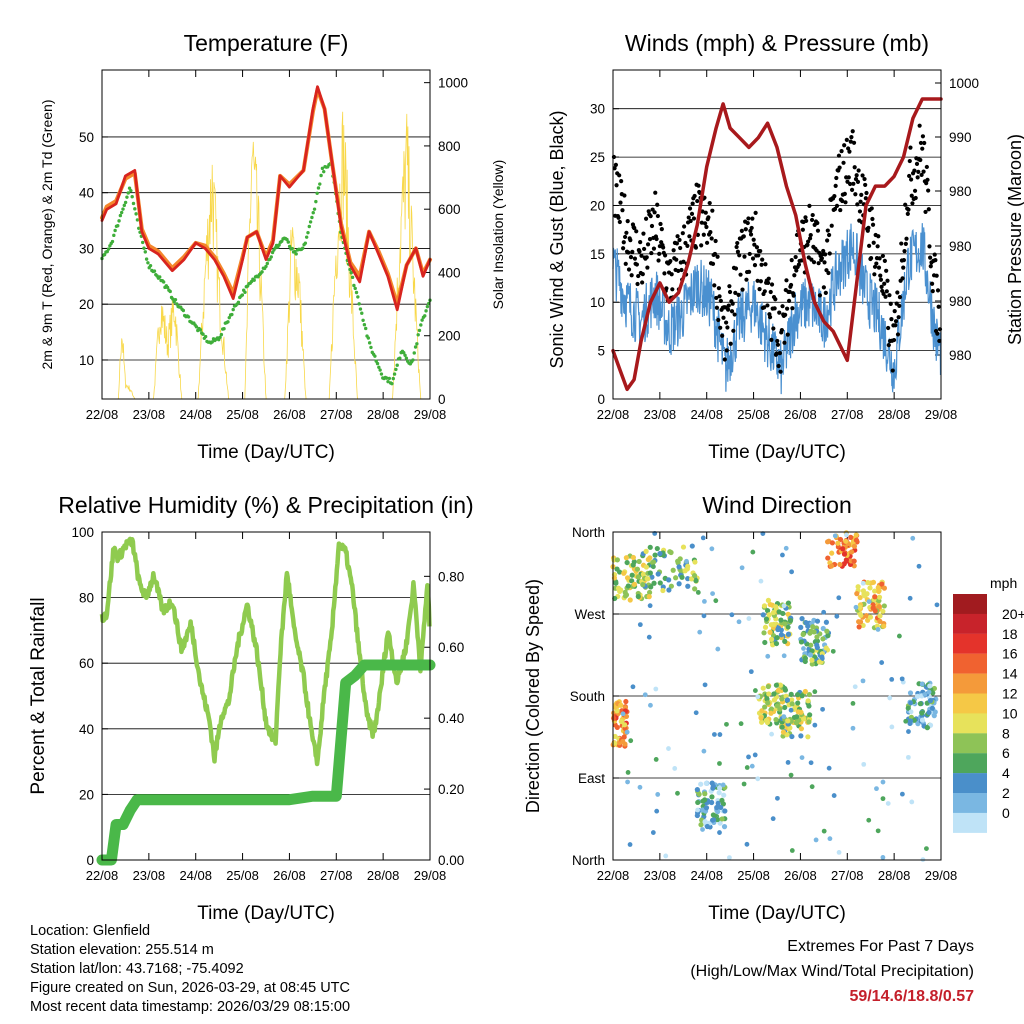  What do you see at coordinates (1010, 674) in the screenshot?
I see `legend-label: 14` at bounding box center [1010, 674].